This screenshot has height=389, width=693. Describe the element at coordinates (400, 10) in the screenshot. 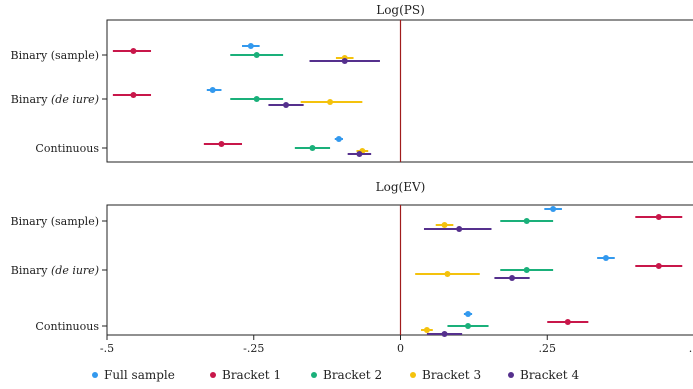

I see `panel-title: Log(PS)` at that location.